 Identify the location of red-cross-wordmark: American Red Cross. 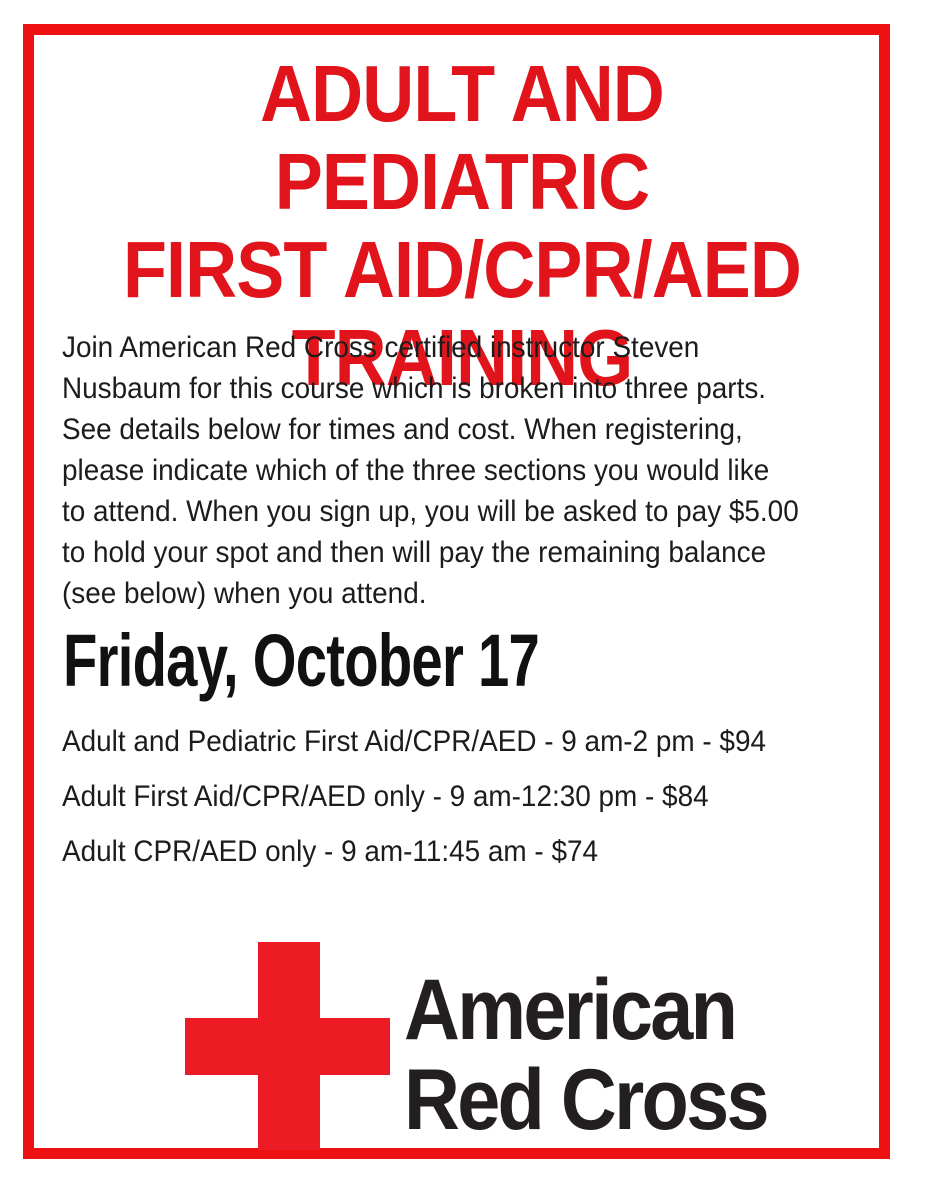
(587, 1055).